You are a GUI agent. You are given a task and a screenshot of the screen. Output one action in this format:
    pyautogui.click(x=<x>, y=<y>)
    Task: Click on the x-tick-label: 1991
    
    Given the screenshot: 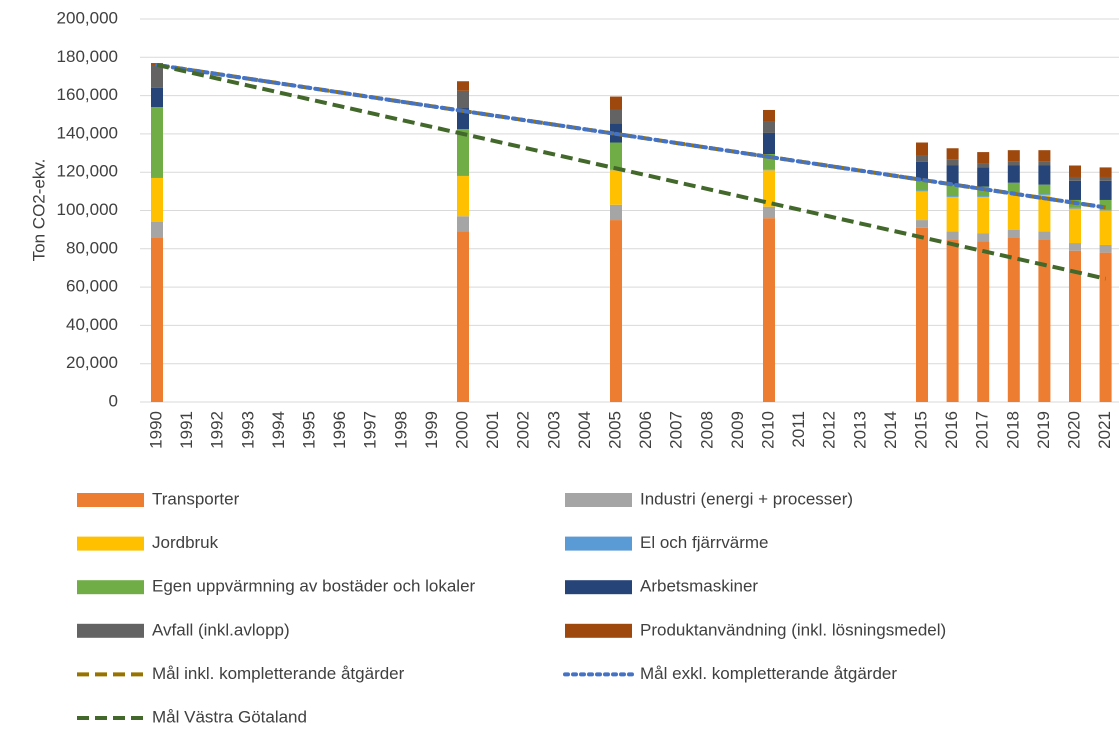 What is the action you would take?
    pyautogui.click(x=186, y=430)
    